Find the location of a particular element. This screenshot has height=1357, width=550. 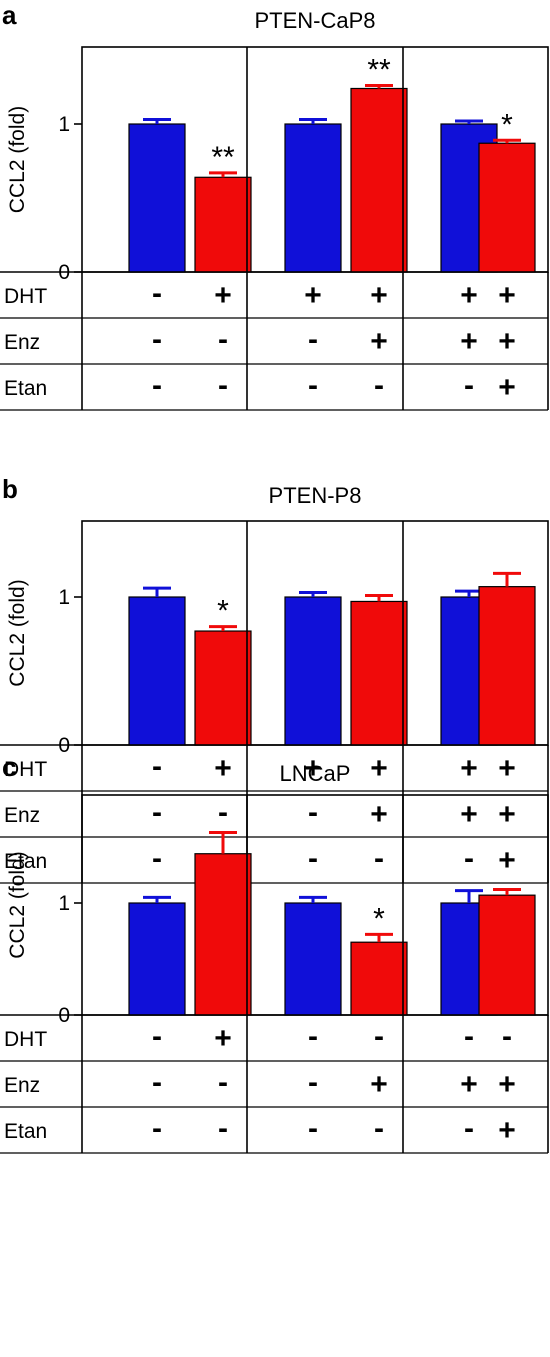

panel-letter: a is located at coordinates (9, 15).